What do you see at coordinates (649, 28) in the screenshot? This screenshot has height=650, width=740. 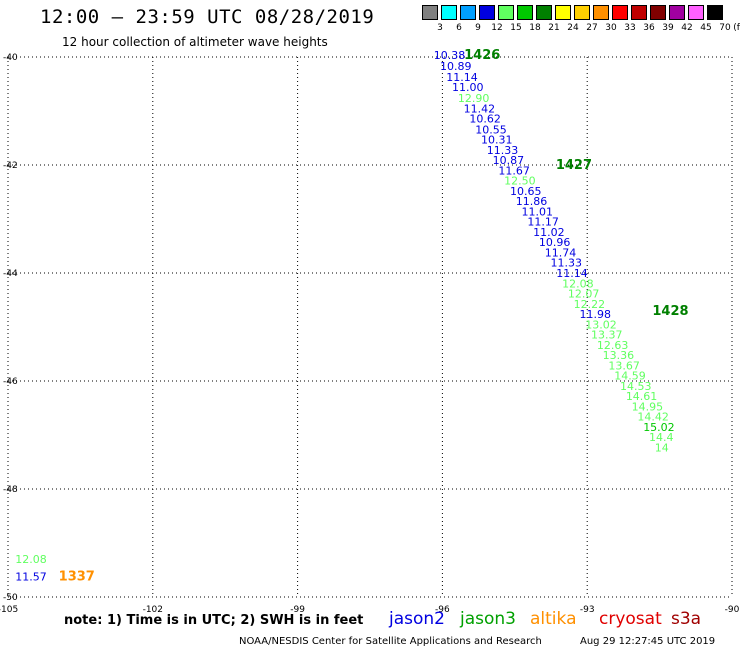 I see `legend-label: 36` at bounding box center [649, 28].